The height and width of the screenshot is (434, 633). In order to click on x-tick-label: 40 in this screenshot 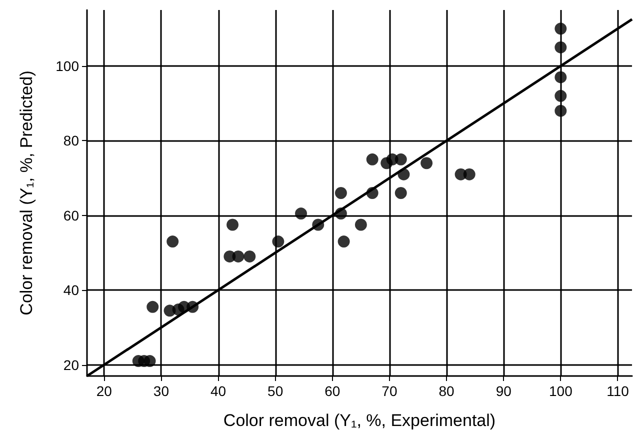, I will do `click(218, 391)`.